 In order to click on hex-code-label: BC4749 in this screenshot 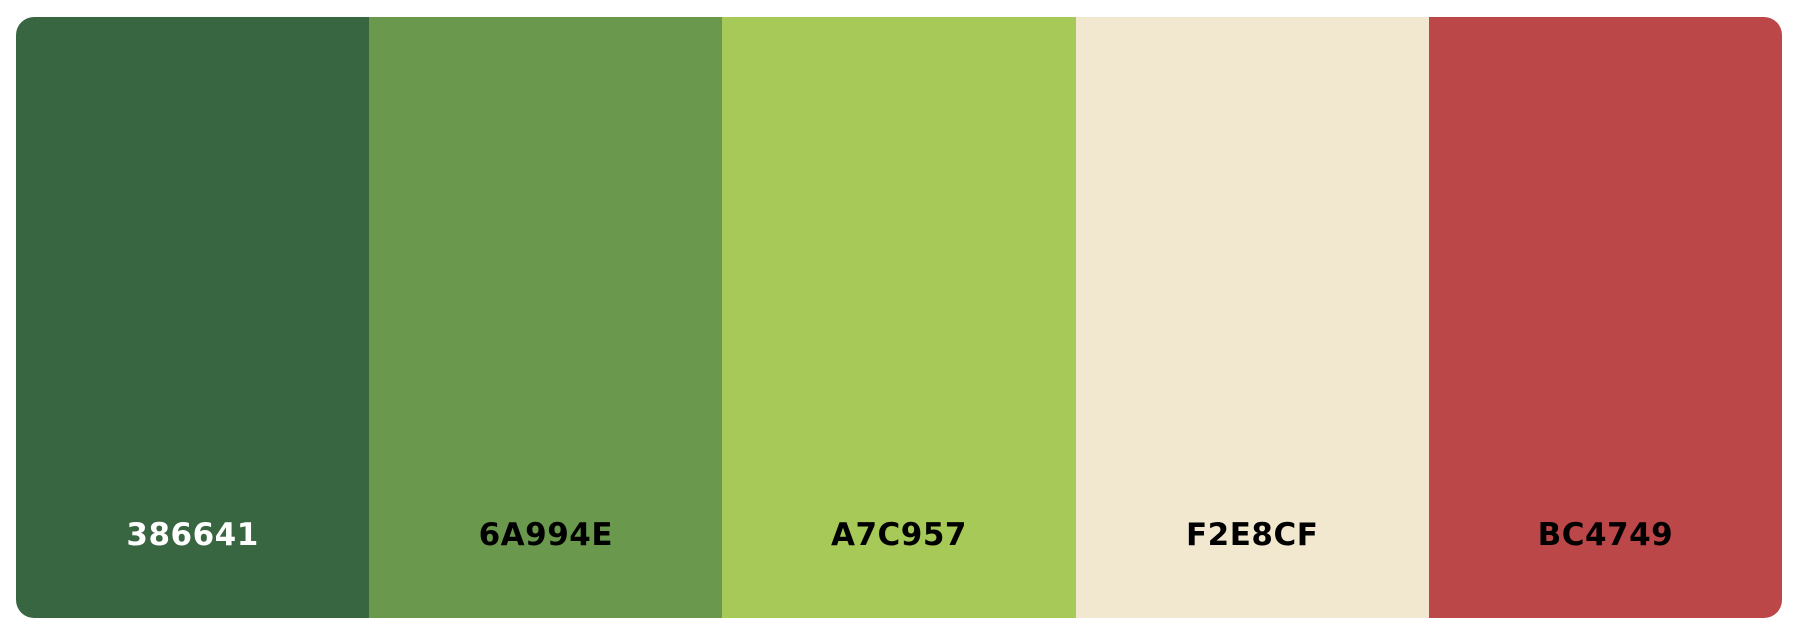, I will do `click(1605, 535)`.